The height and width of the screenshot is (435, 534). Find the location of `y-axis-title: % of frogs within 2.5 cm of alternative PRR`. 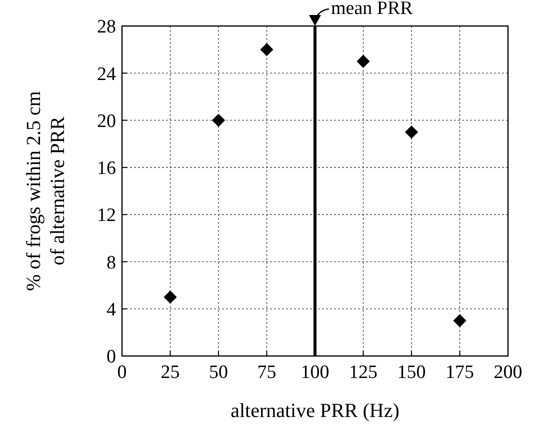

y-axis-title: % of frogs within 2.5 cm of alternative PRR is located at coordinates (46, 190).